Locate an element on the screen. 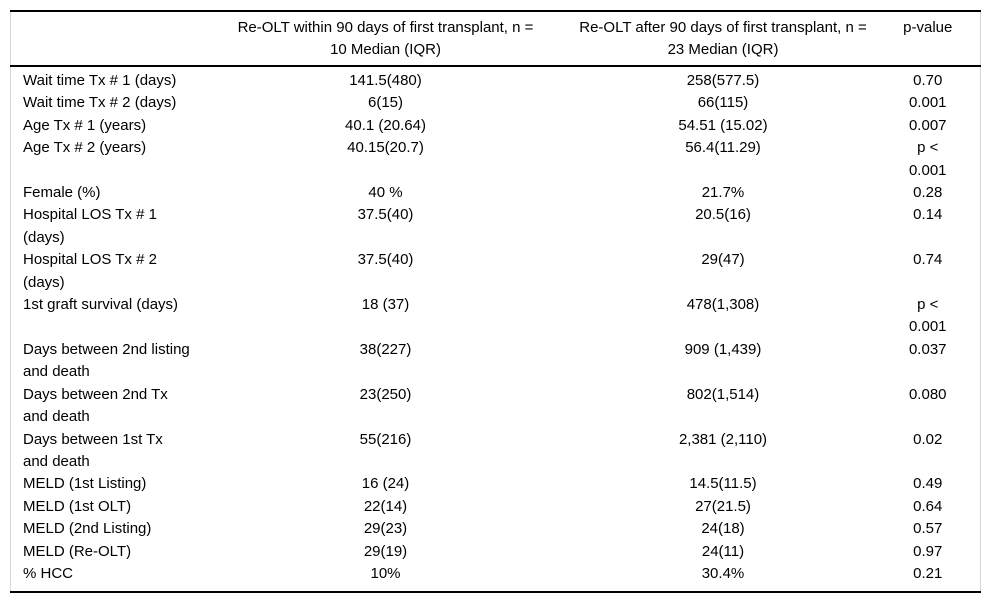 This screenshot has height=598, width=992. value-within-90: 40.15(20.7) is located at coordinates (385, 148).